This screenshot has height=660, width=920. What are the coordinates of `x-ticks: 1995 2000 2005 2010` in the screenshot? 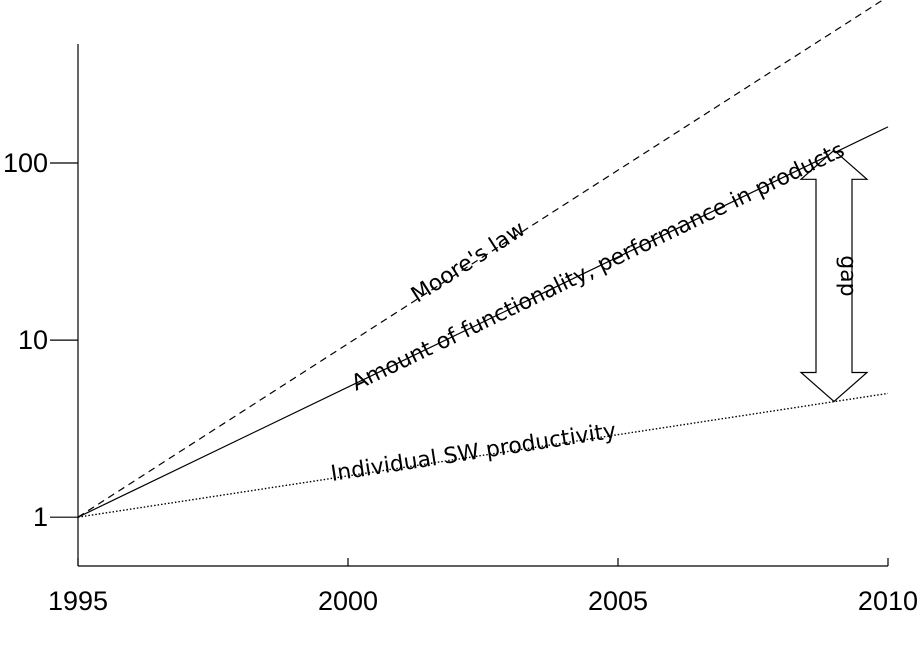 It's located at (483, 587).